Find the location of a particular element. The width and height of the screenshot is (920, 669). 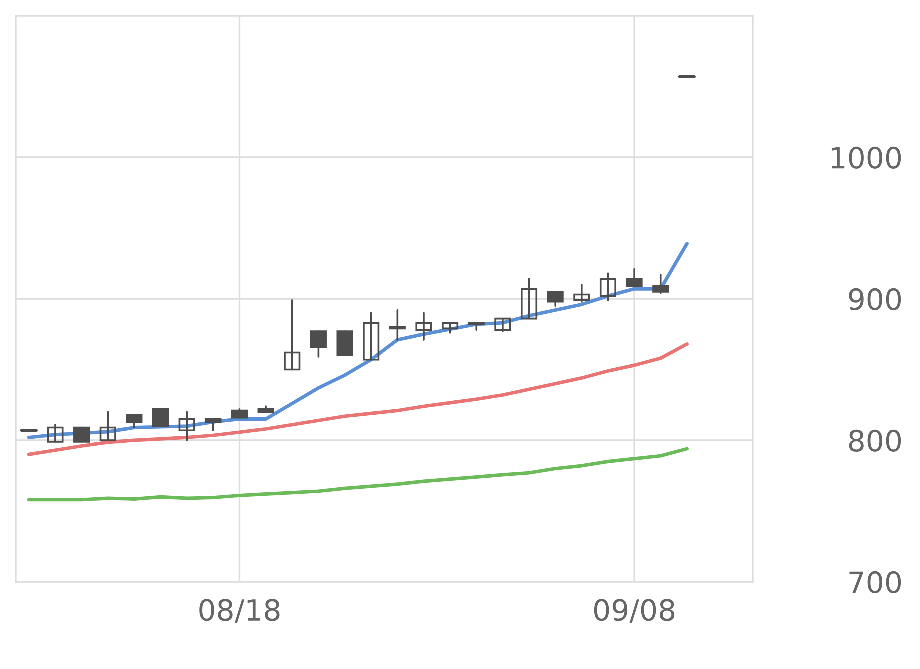

x-tick-label: 09/08 is located at coordinates (634, 611).